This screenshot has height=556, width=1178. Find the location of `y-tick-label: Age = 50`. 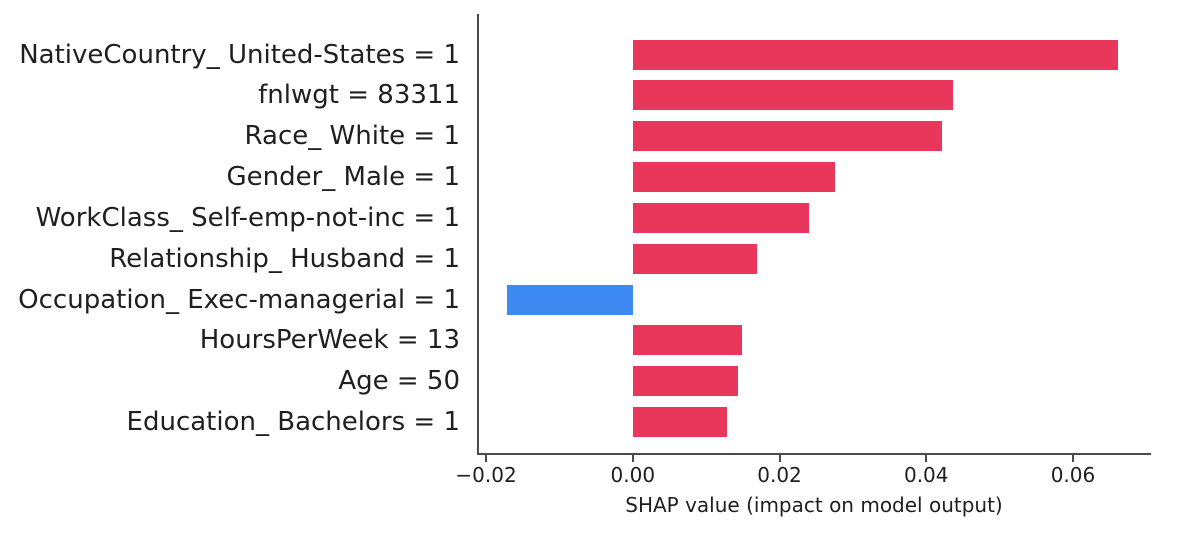

y-tick-label: Age = 50 is located at coordinates (399, 381).